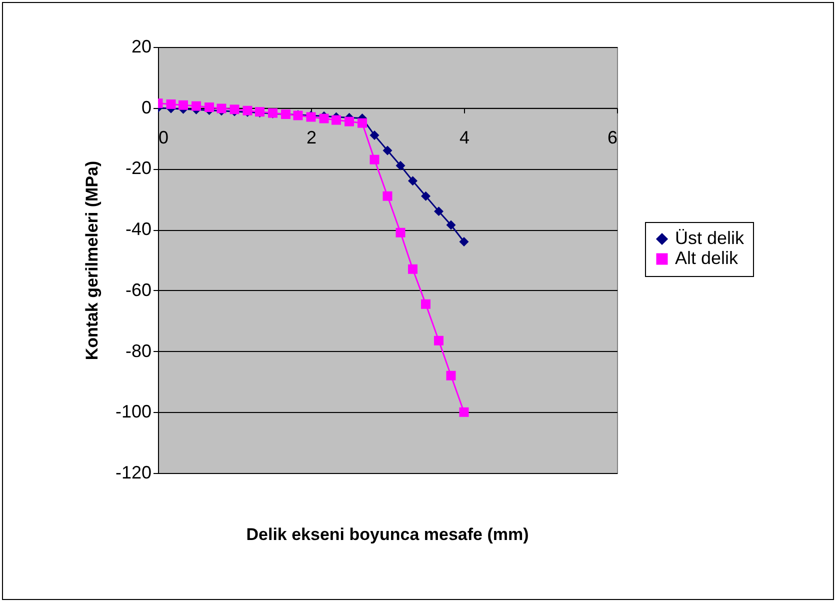  I want to click on y-axis-title: Kontak gerilmeleri (MPa), so click(92, 260).